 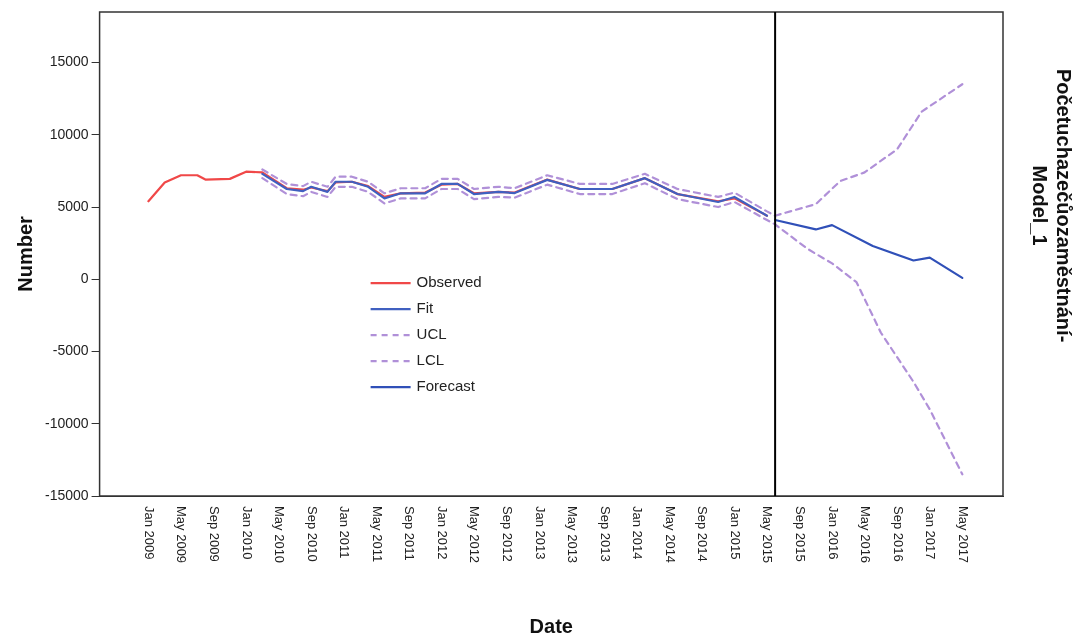 What do you see at coordinates (612, 150) in the screenshot?
I see `line-series` at bounding box center [612, 150].